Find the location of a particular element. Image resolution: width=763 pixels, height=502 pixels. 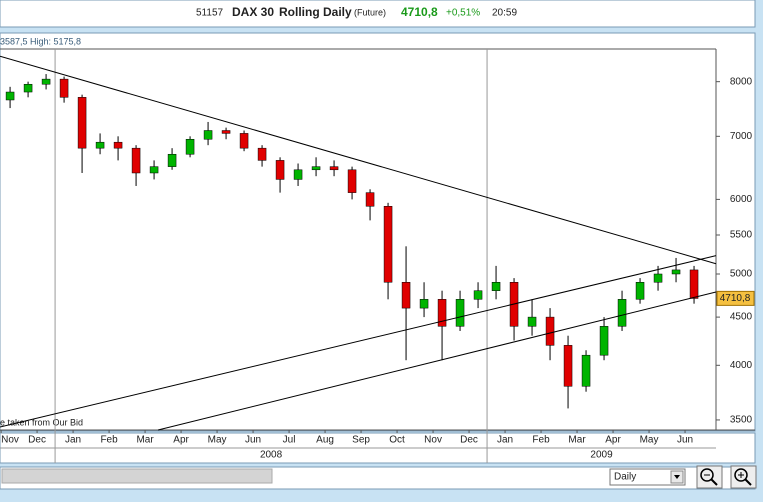

kind: (Future) is located at coordinates (370, 12).